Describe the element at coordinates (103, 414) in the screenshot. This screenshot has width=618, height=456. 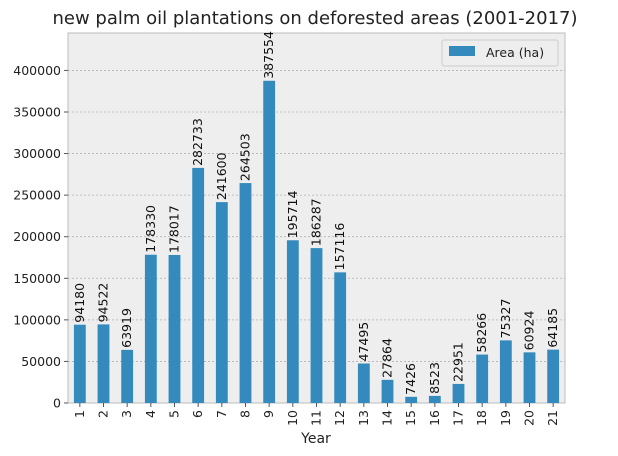
I see `x-tick-label: 2` at that location.